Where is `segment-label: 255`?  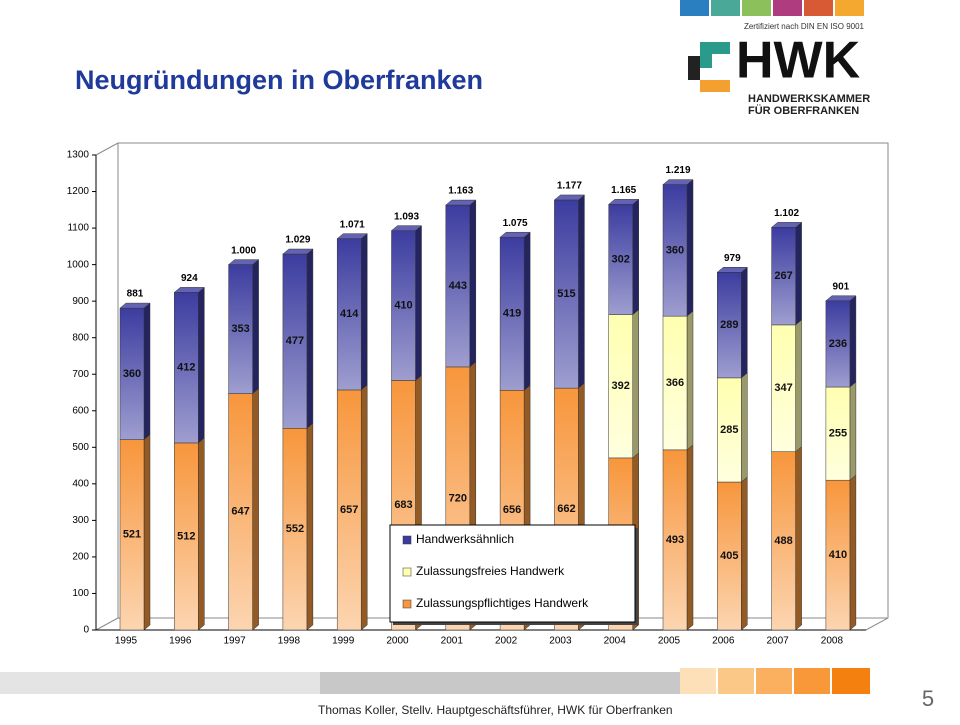
segment-label: 255 is located at coordinates (838, 434).